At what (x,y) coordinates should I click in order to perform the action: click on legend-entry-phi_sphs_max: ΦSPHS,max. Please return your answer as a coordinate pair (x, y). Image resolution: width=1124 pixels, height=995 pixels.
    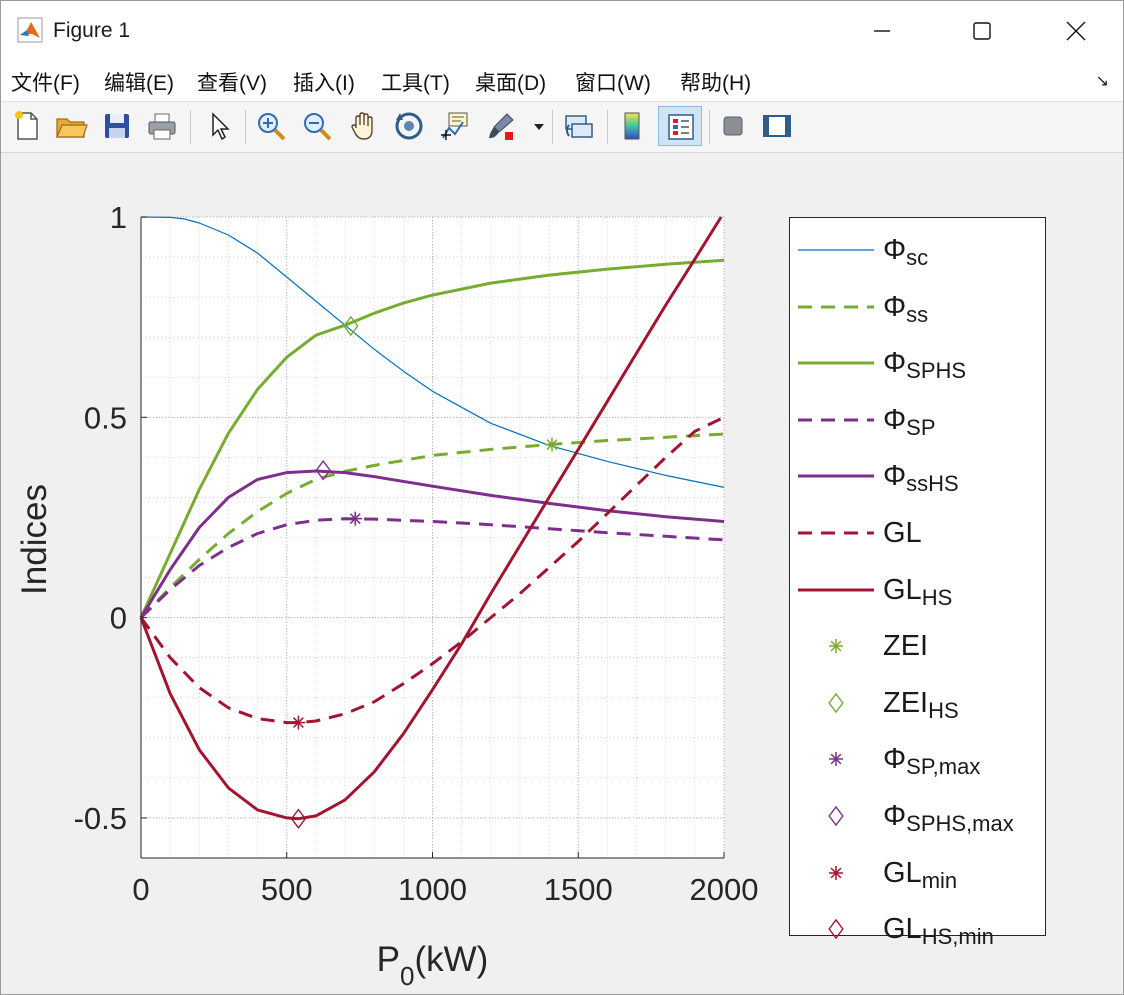
    Looking at the image, I should click on (918, 816).